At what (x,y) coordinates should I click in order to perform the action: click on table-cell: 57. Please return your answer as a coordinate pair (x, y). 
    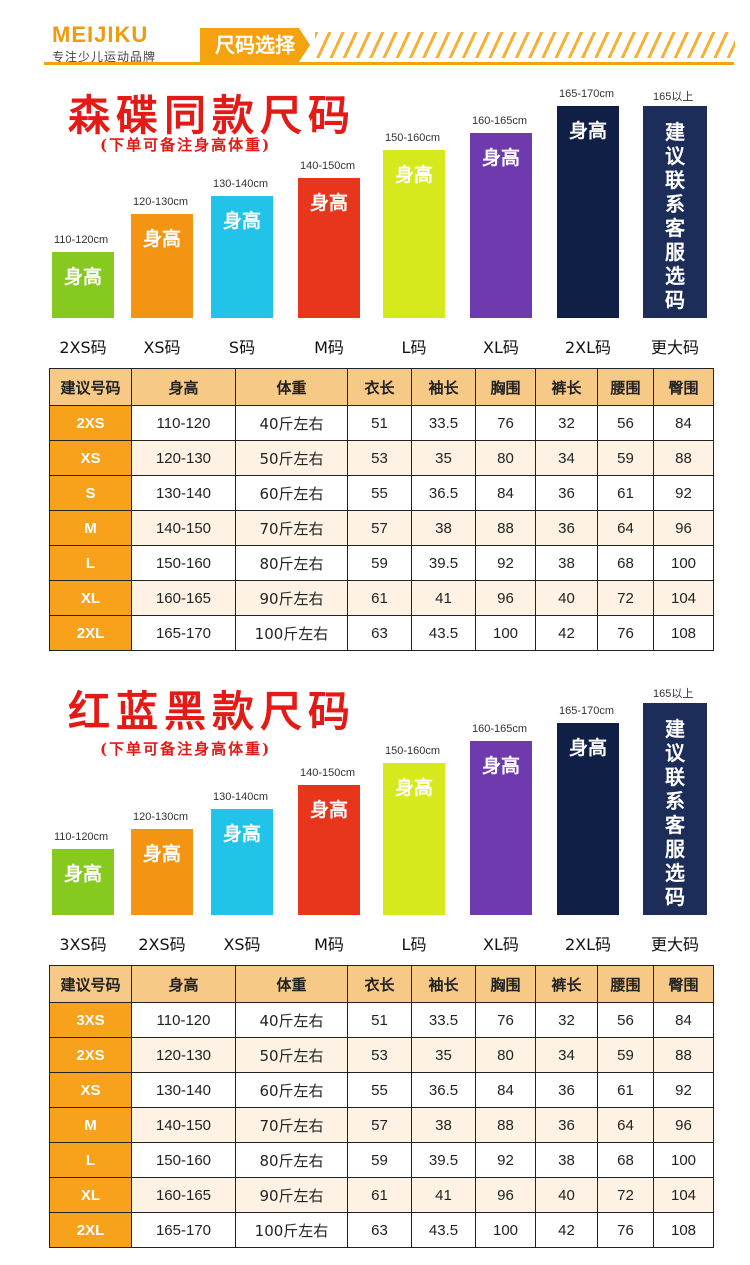
    Looking at the image, I should click on (379, 528).